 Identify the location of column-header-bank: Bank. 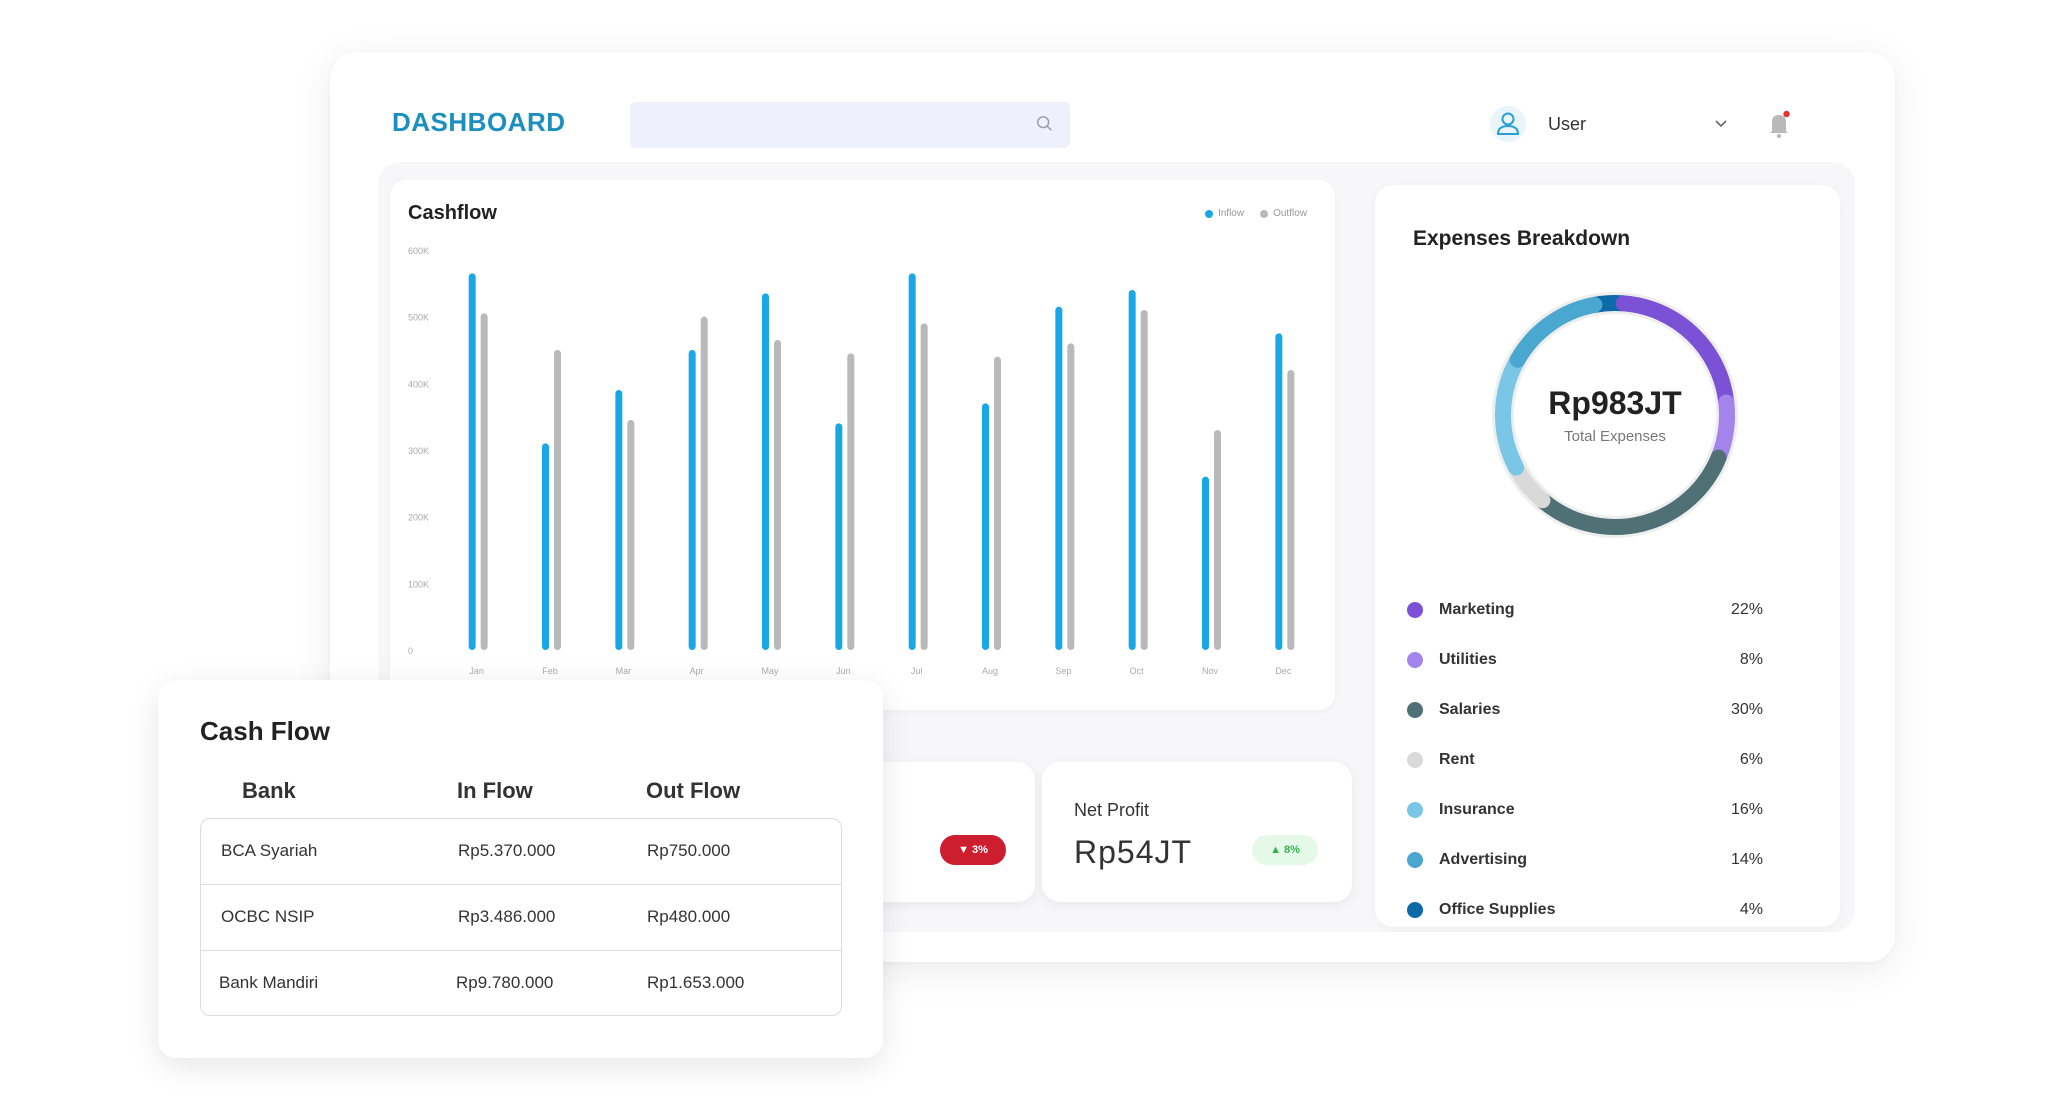
(269, 790).